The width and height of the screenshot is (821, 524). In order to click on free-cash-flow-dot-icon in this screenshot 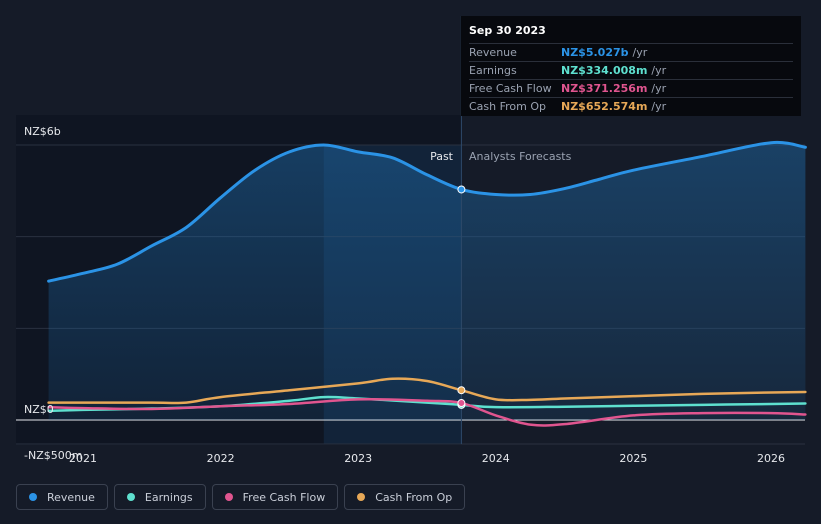, I will do `click(228, 497)`.